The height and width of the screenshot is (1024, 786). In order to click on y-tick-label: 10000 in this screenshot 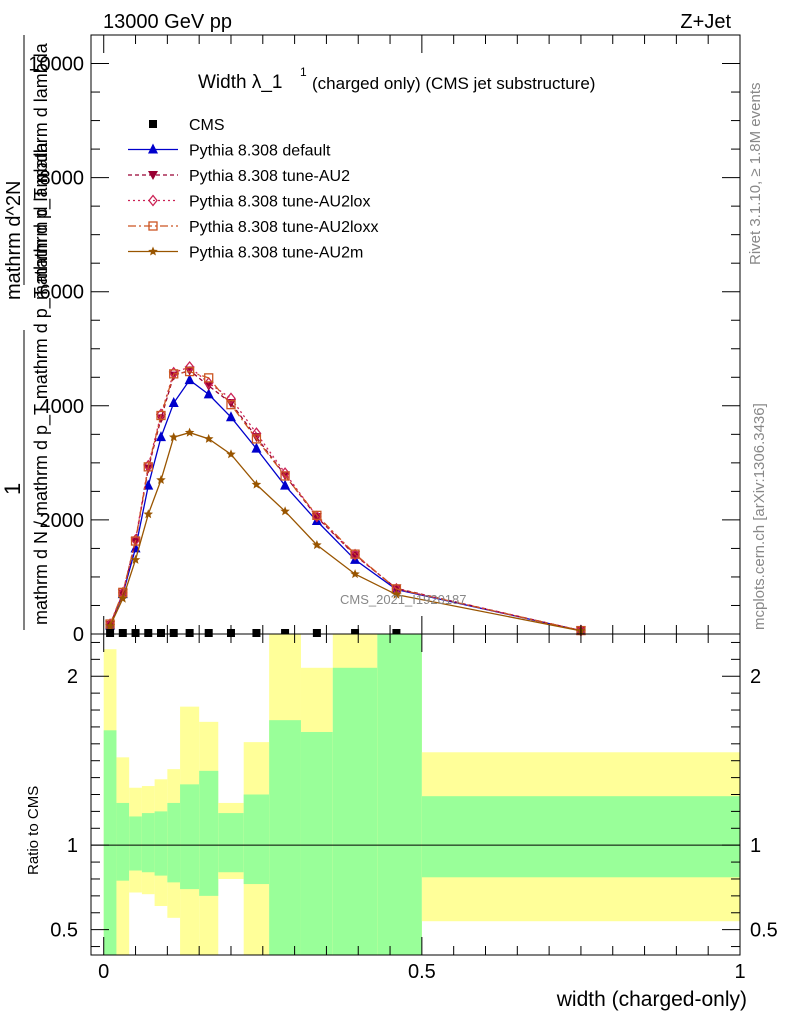, I will do `click(56, 65)`.